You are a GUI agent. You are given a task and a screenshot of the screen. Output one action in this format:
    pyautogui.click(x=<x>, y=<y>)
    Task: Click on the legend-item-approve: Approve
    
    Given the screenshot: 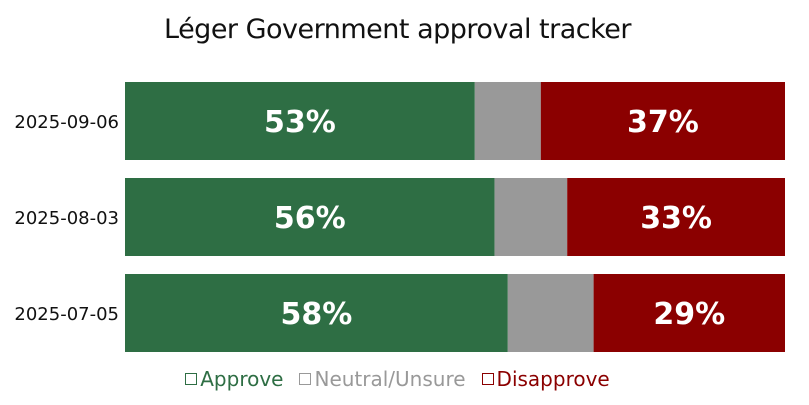 What is the action you would take?
    pyautogui.click(x=234, y=379)
    